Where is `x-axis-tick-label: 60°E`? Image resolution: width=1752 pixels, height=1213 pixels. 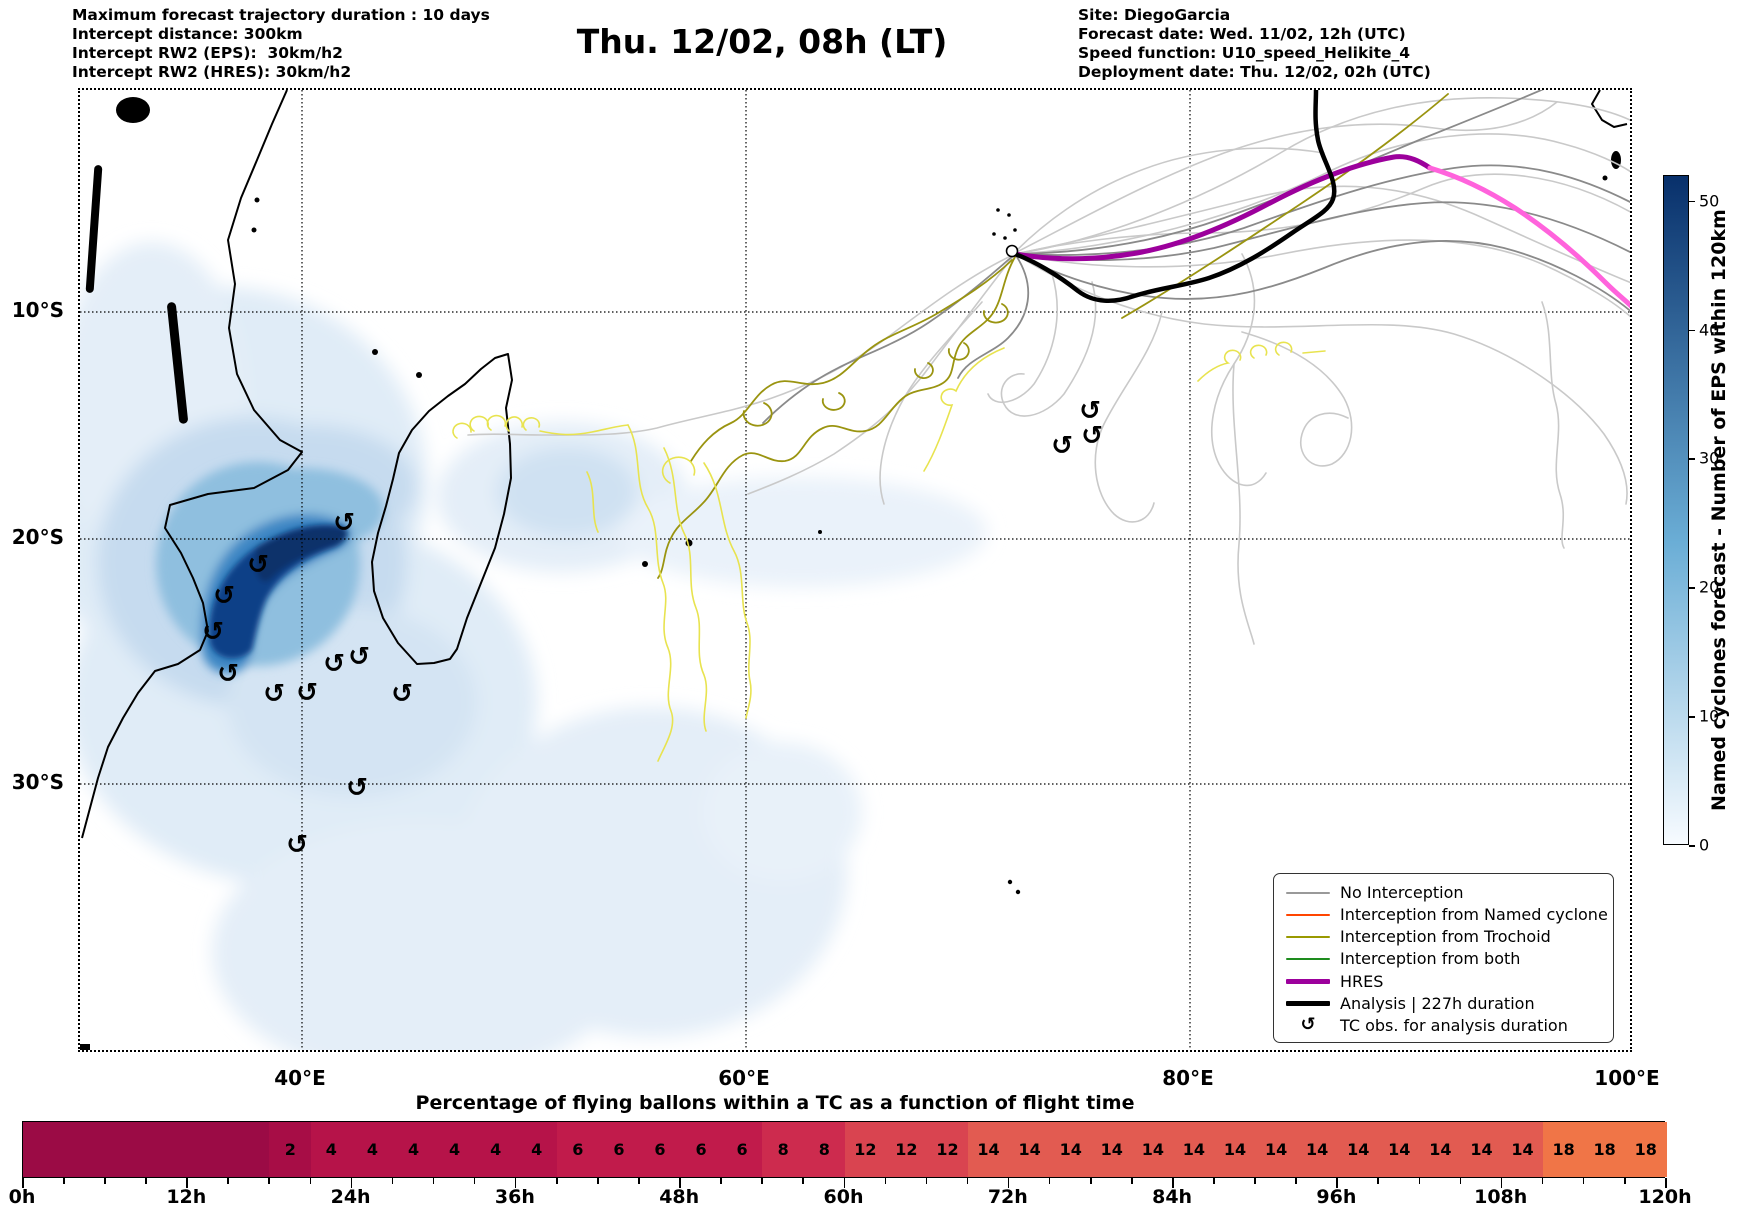 x-axis-tick-label: 60°E is located at coordinates (744, 1078).